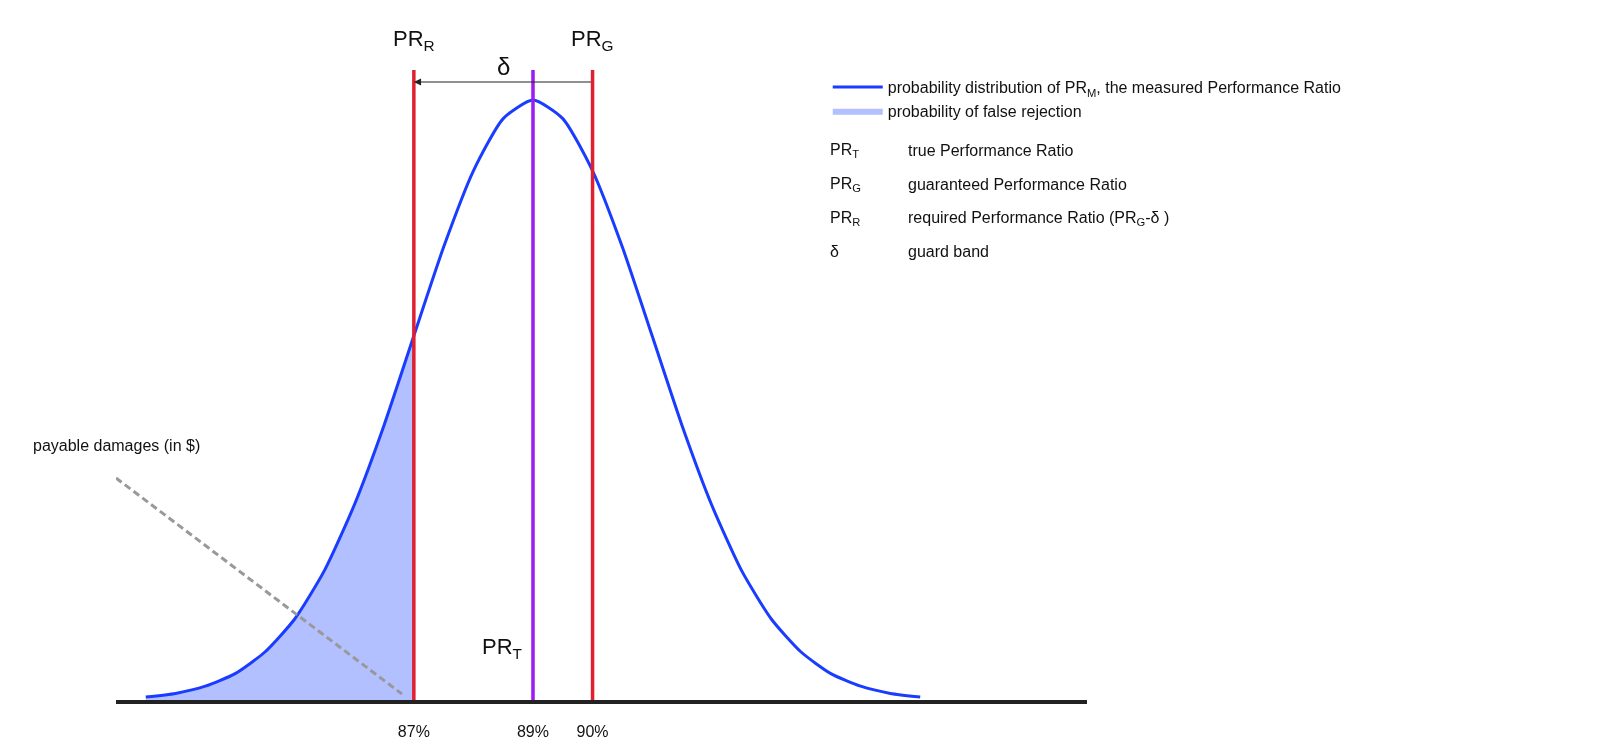  Describe the element at coordinates (413, 732) in the screenshot. I see `x-tick-label: 87%` at that location.